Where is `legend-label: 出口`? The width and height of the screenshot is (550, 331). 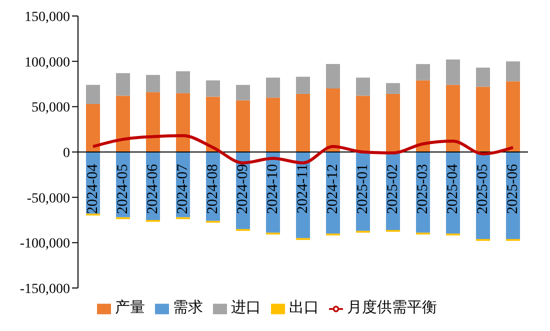
legend-label: 出口 is located at coordinates (304, 308).